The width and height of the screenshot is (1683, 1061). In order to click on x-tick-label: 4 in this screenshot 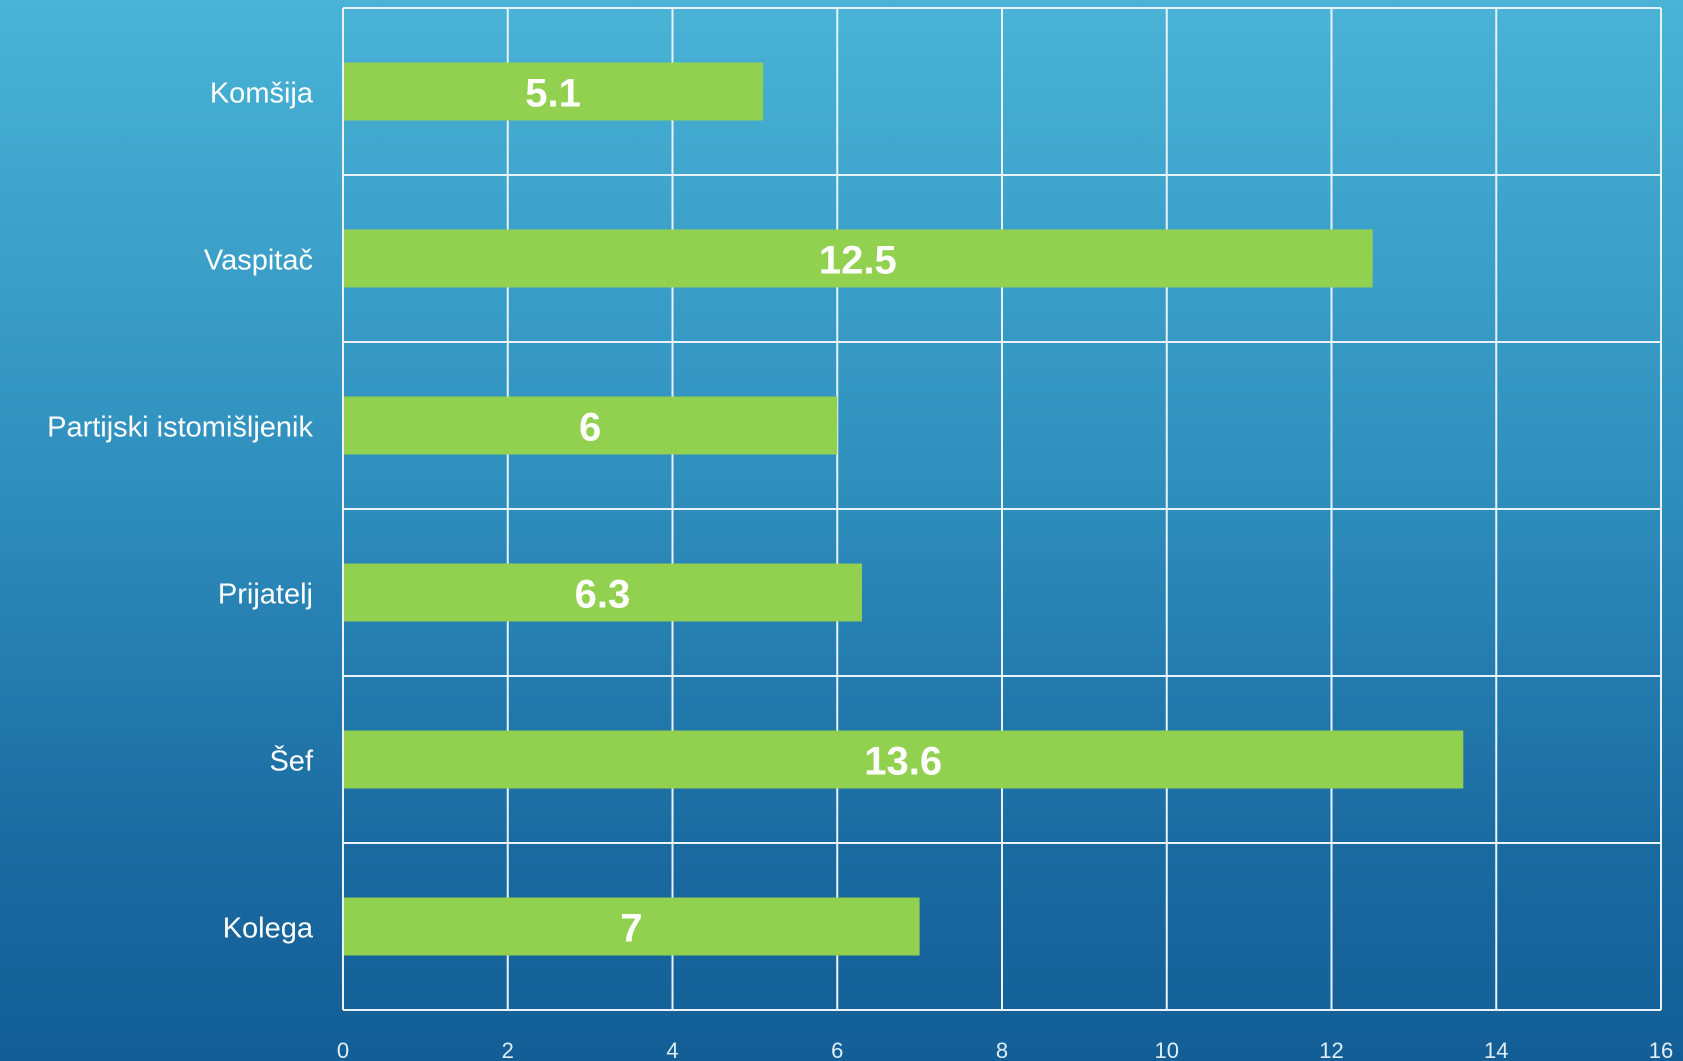, I will do `click(672, 1049)`.